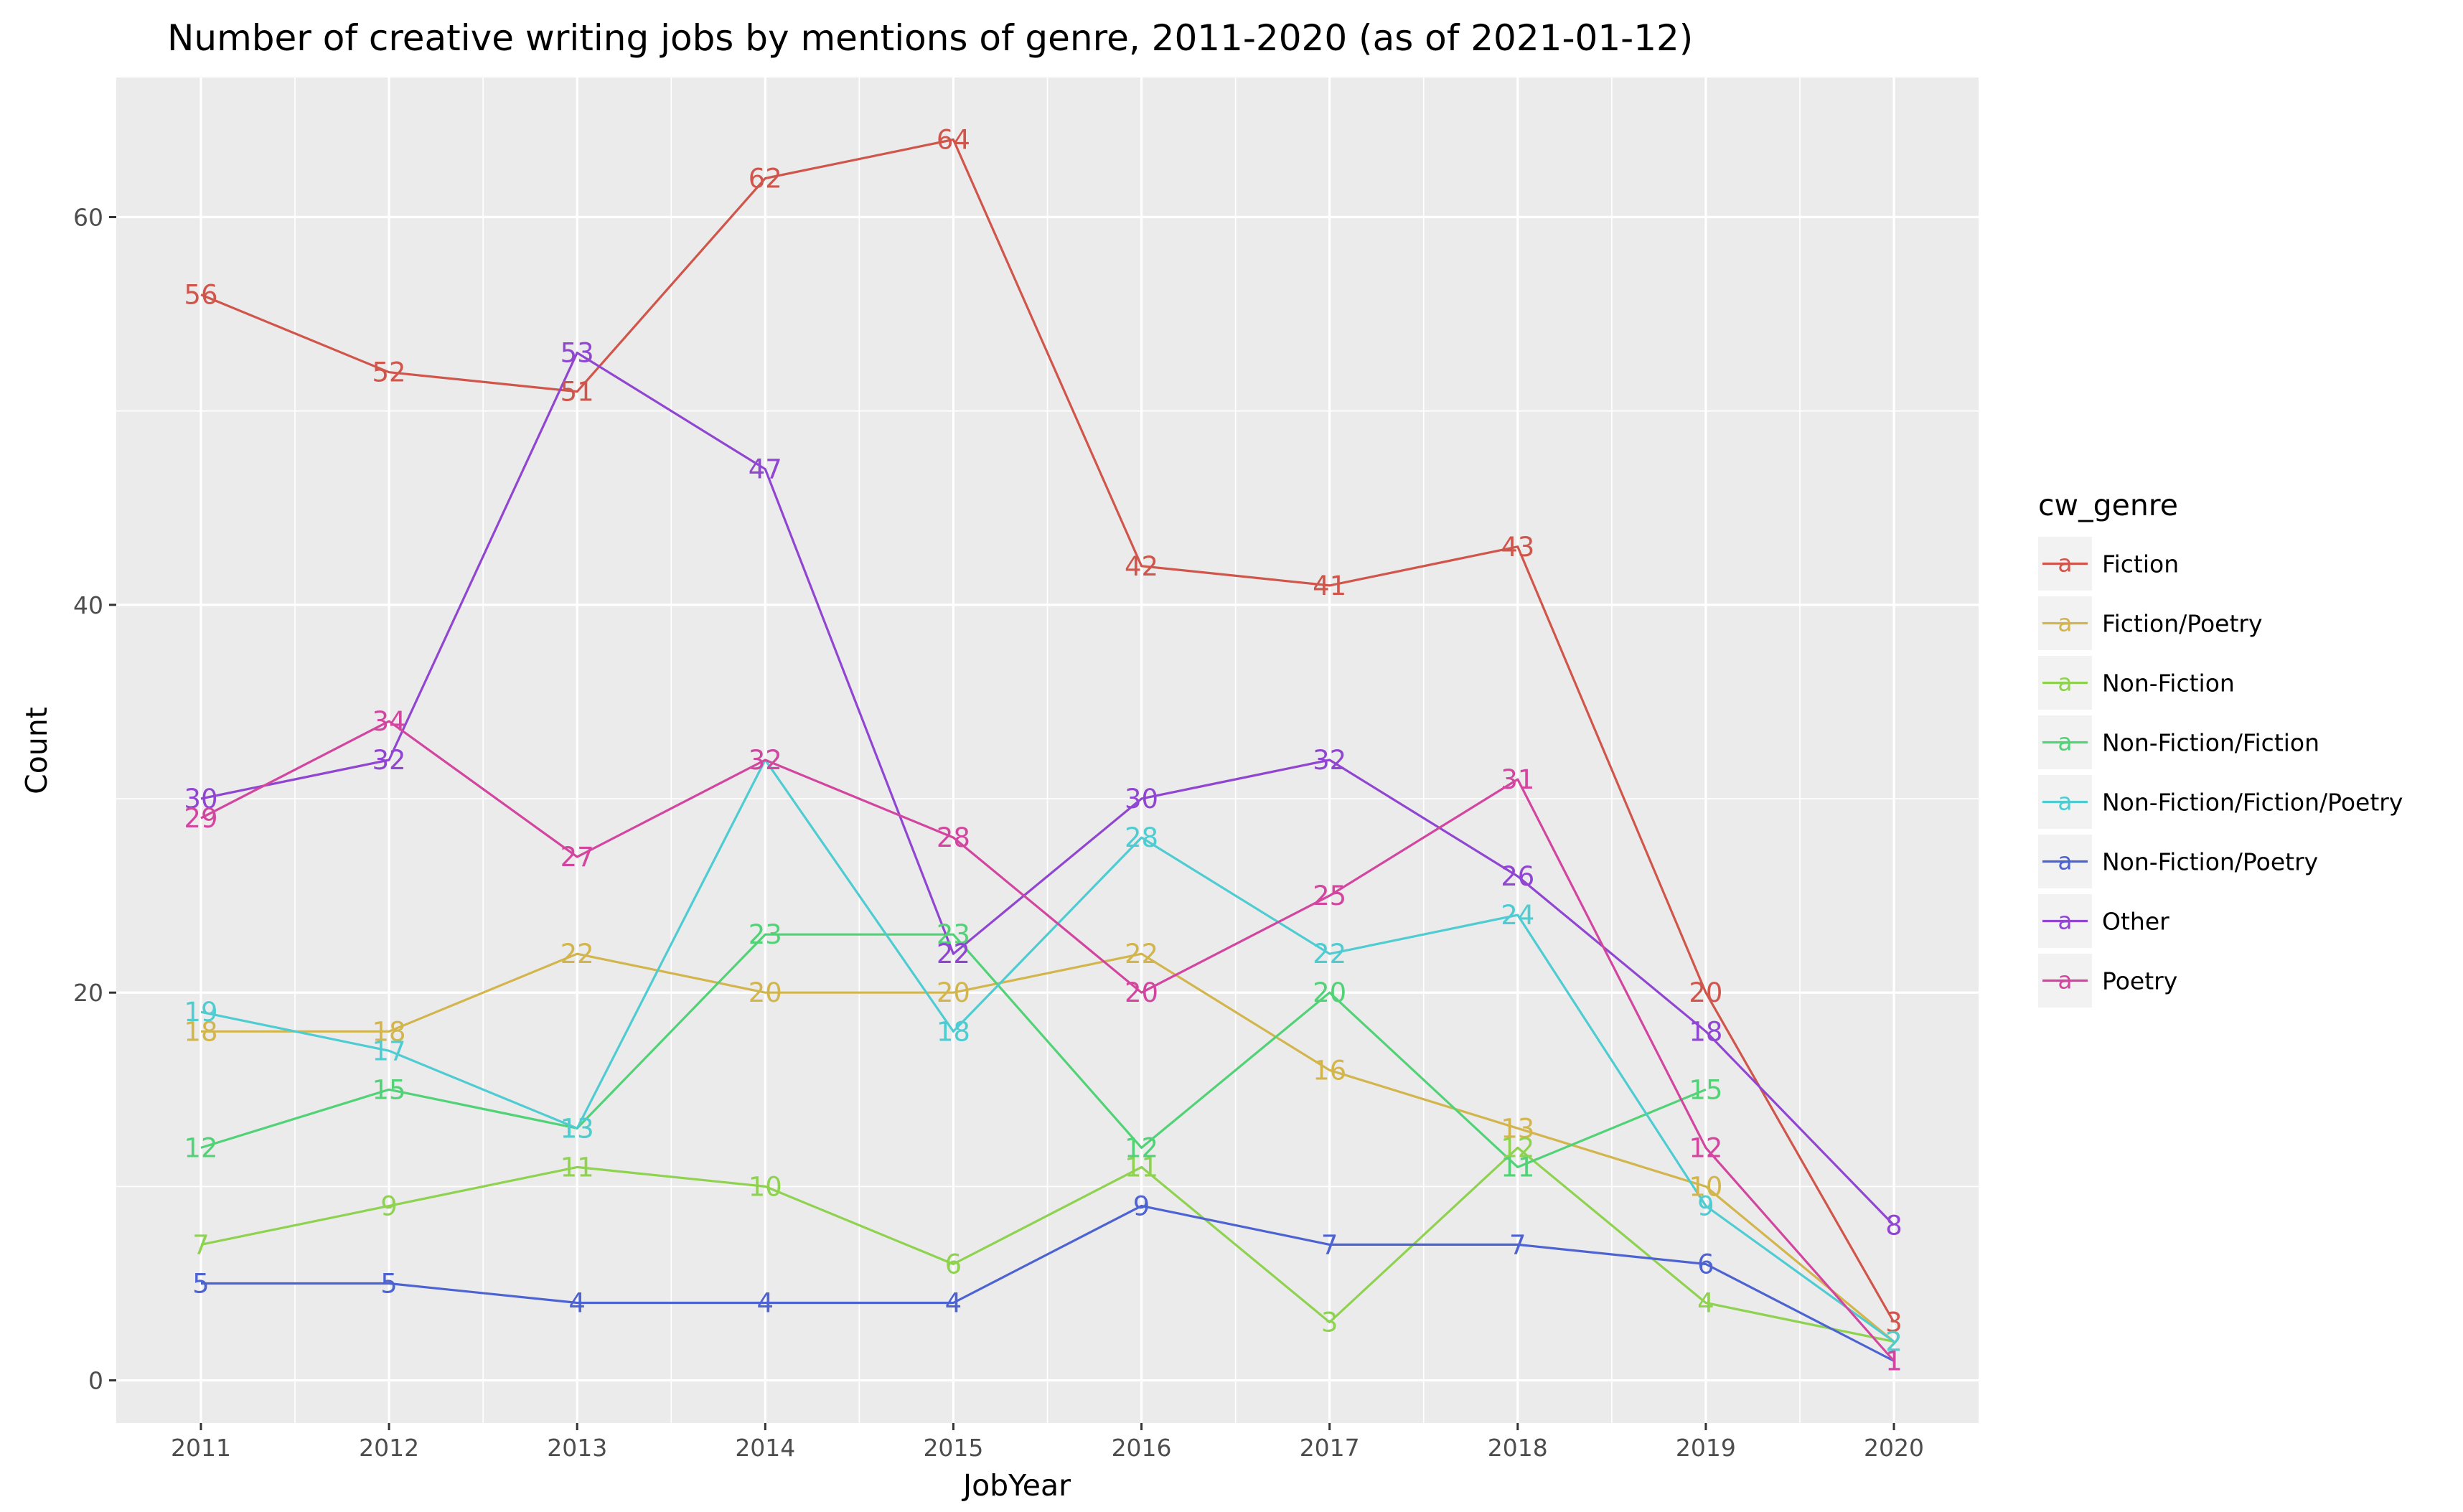 The height and width of the screenshot is (1512, 2463). I want to click on data-label-fiction: 51, so click(577, 393).